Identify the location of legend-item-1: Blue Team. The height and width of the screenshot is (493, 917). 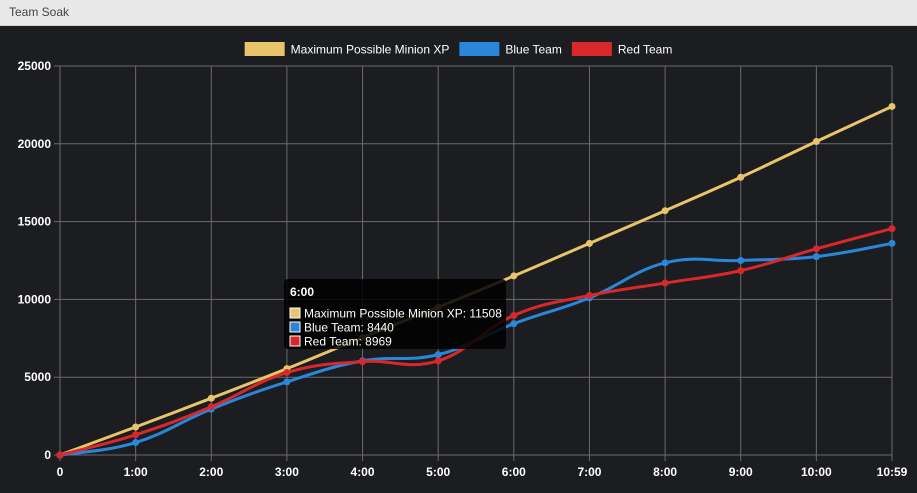
(510, 49).